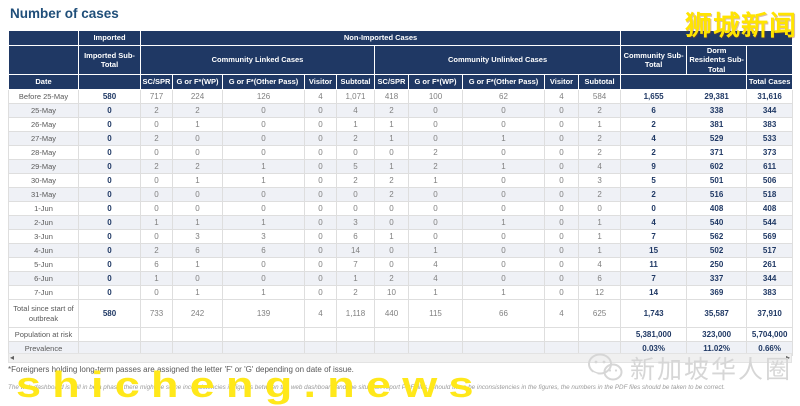  I want to click on row-label: Prevalence, so click(43, 349).